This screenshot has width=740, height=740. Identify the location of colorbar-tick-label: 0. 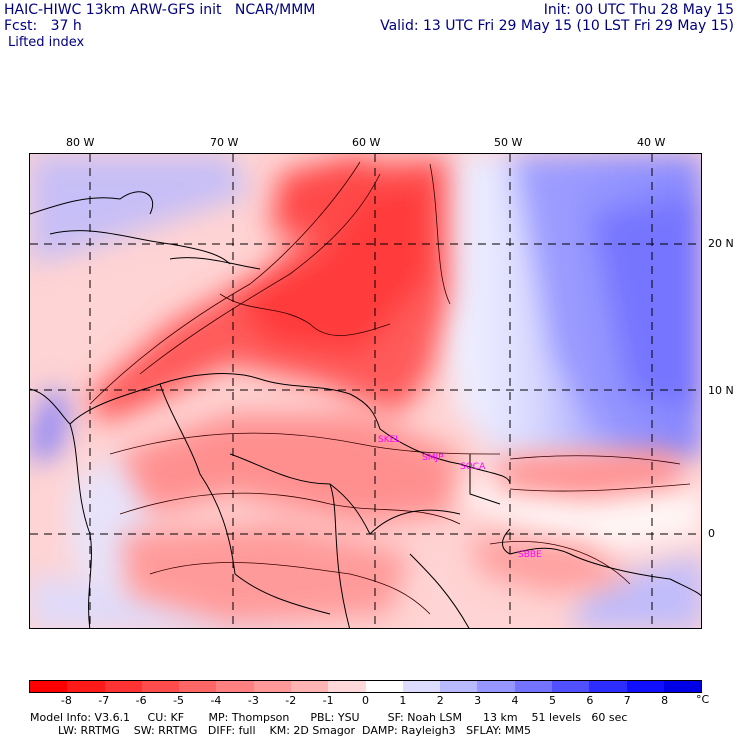
(365, 700).